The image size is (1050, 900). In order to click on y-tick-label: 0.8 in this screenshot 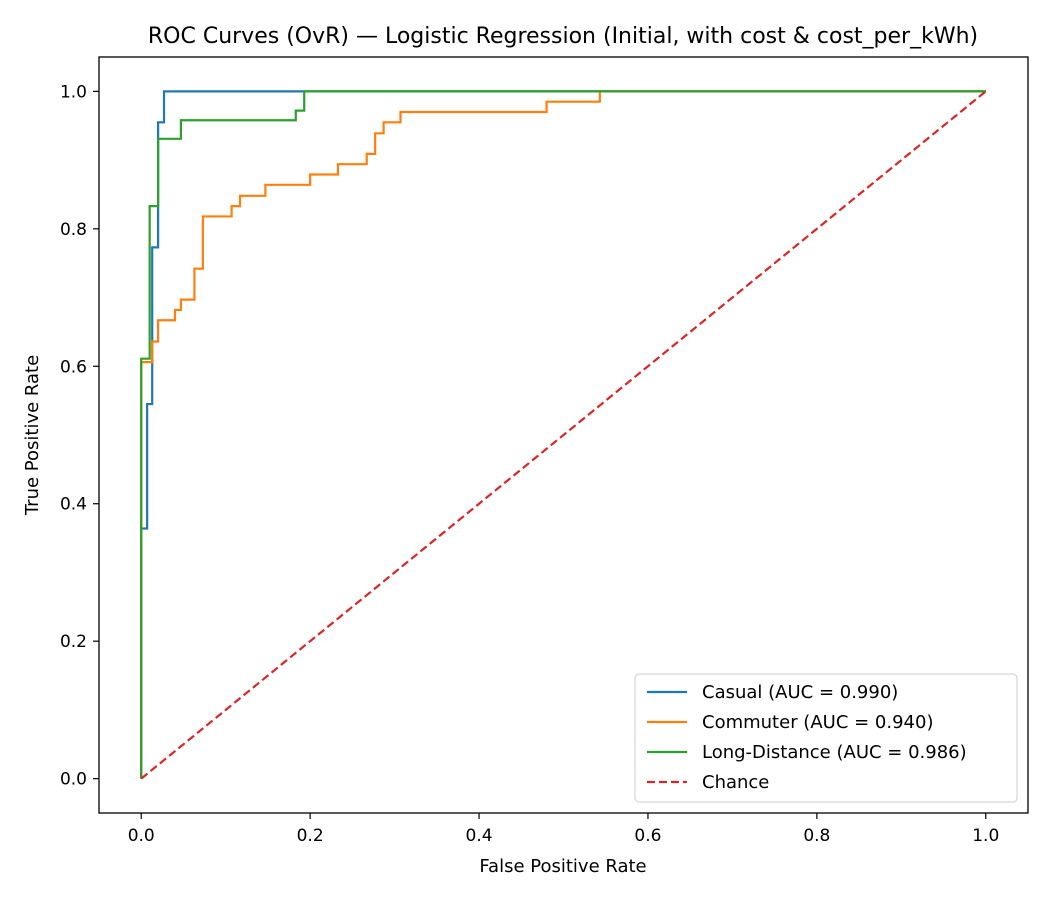, I will do `click(73, 230)`.